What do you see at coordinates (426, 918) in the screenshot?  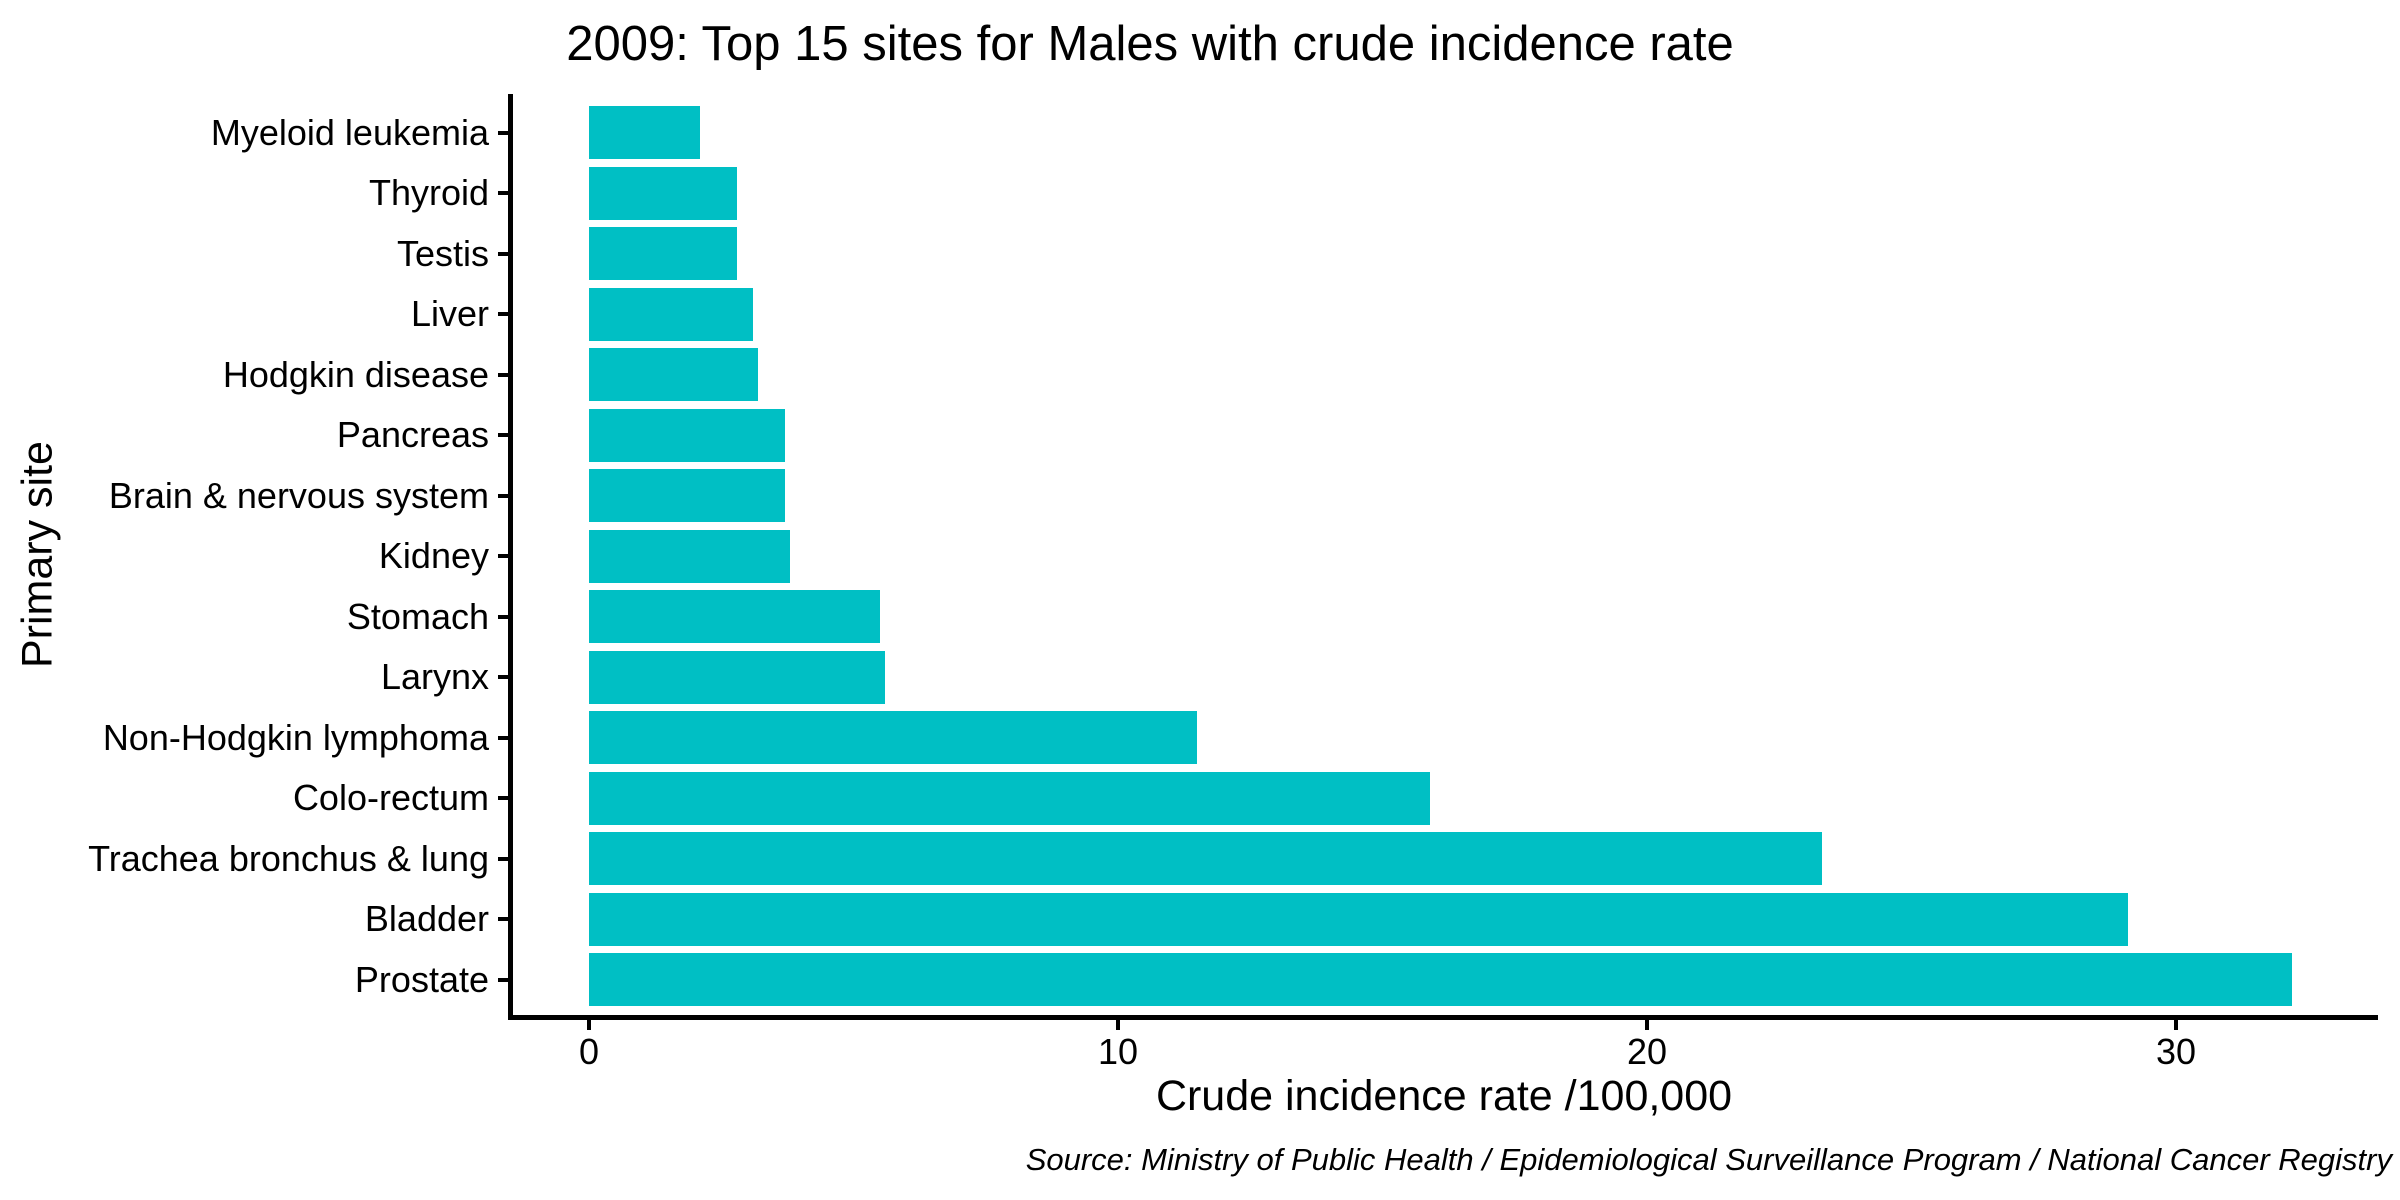 I see `y-tick-label-bladder: Bladder` at bounding box center [426, 918].